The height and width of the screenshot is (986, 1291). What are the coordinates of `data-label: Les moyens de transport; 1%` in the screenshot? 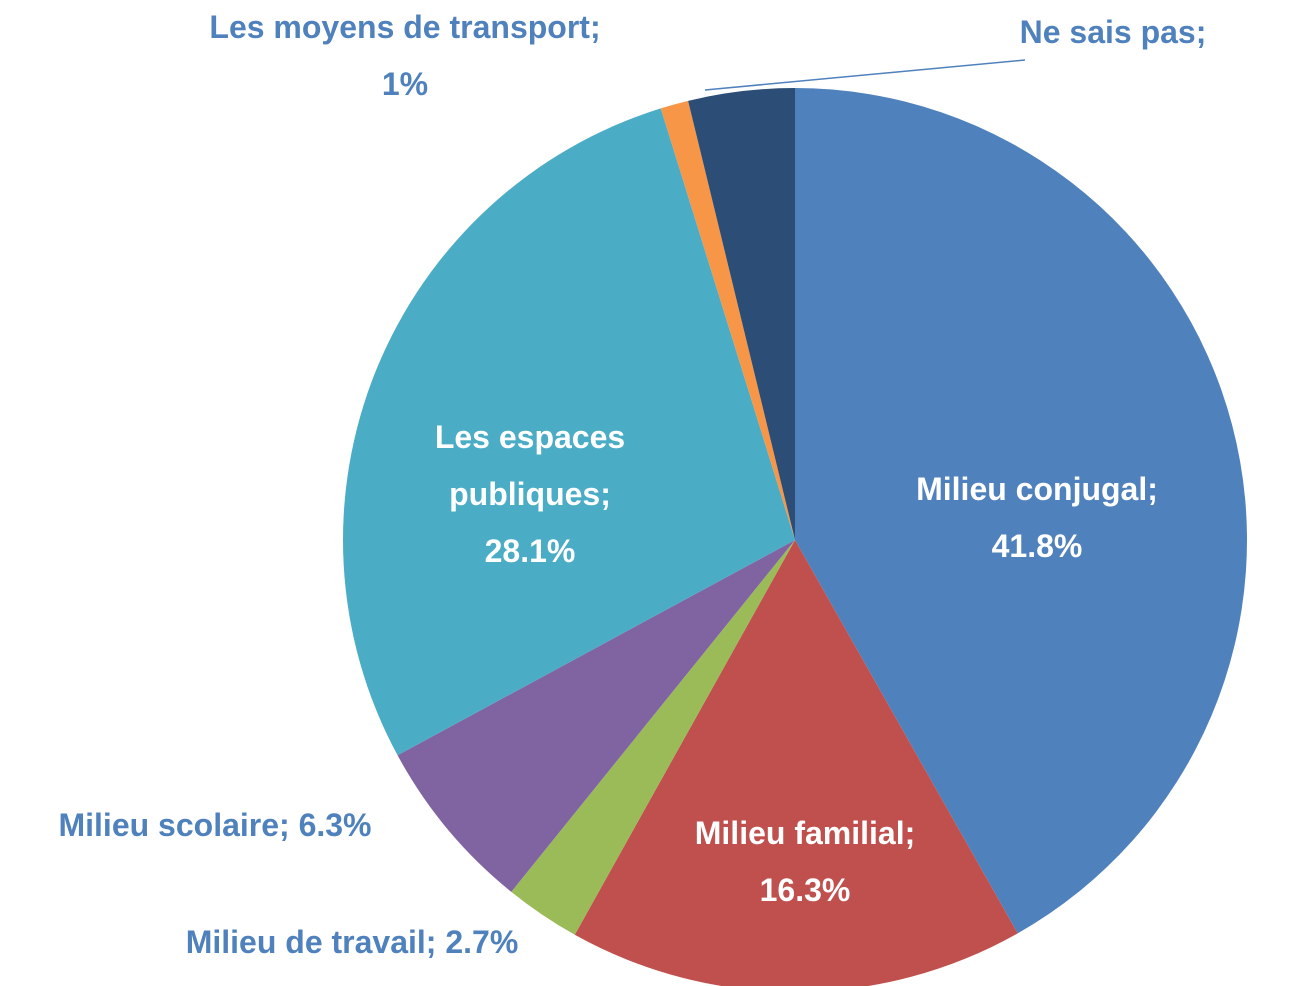 It's located at (404, 55).